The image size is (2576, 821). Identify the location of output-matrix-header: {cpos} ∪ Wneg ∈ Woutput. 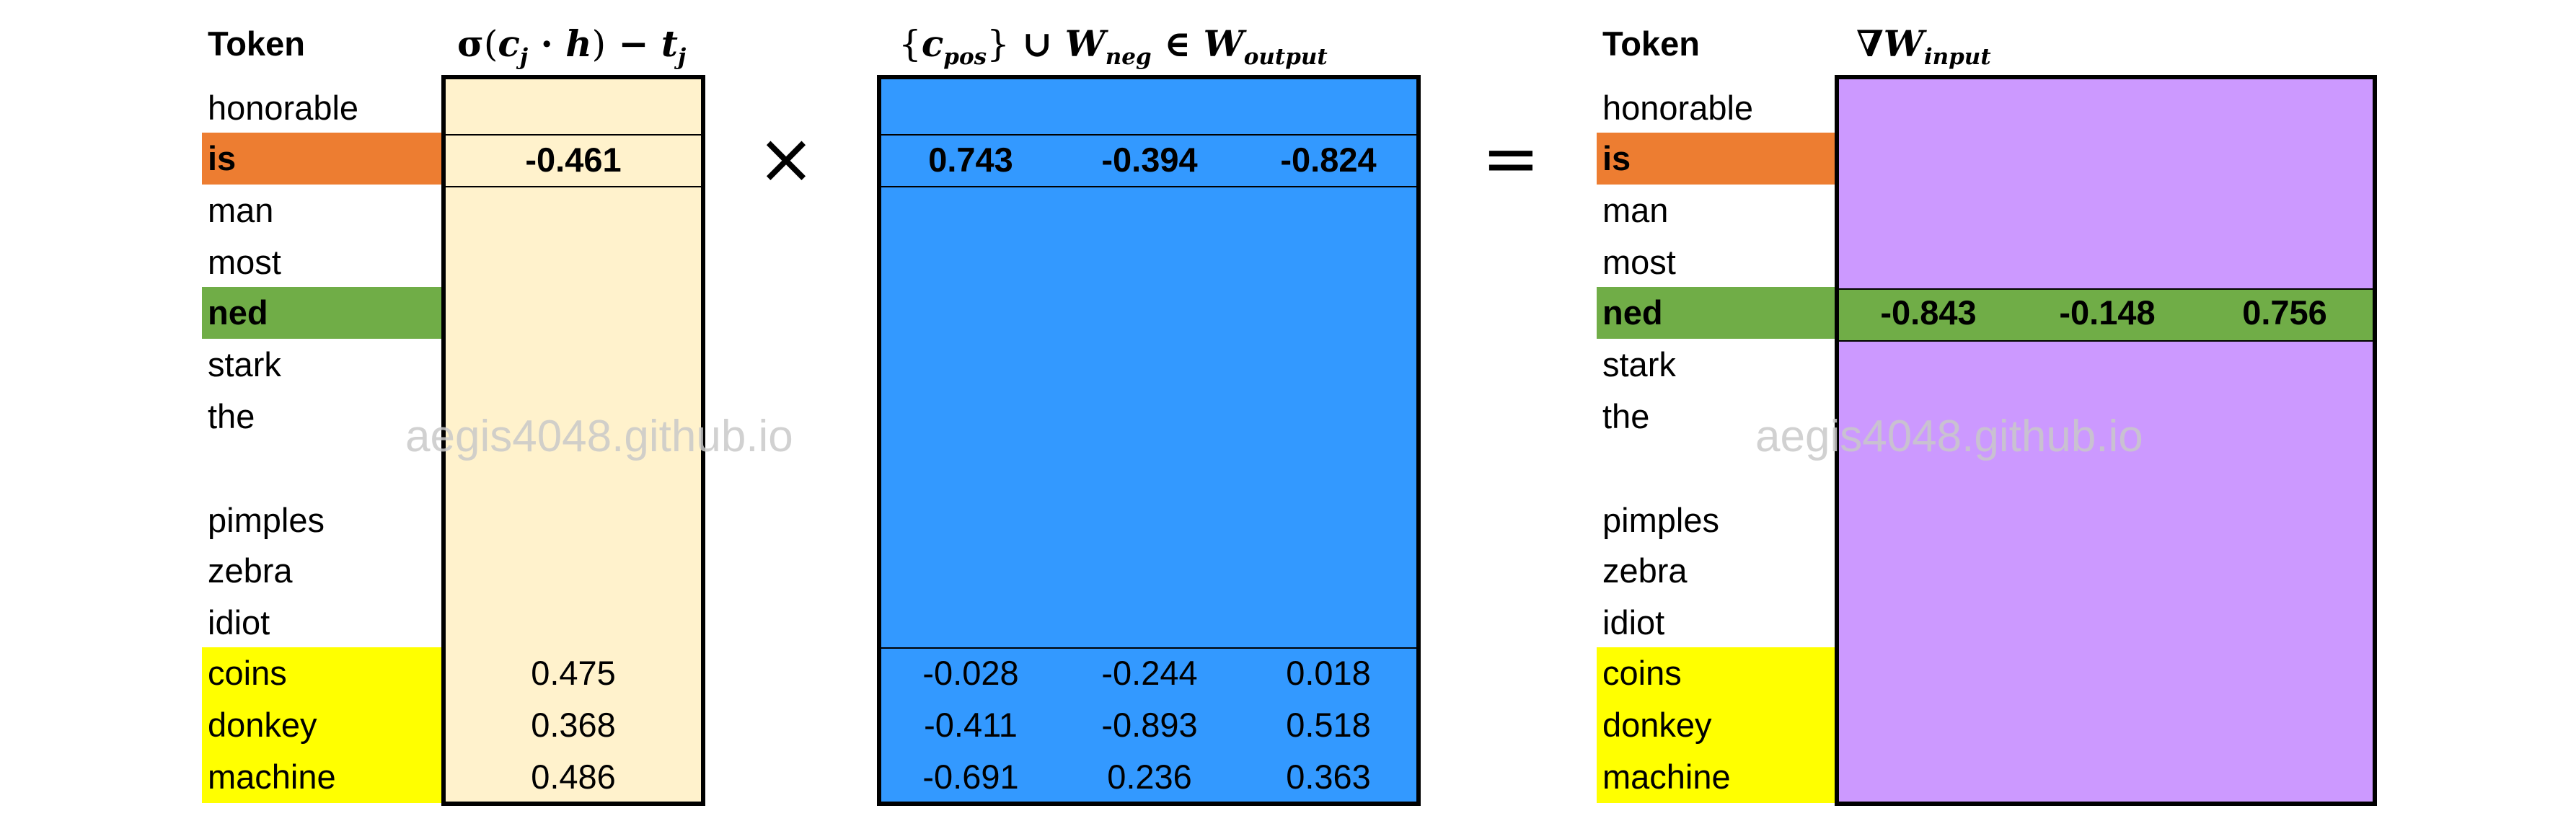
(1113, 46).